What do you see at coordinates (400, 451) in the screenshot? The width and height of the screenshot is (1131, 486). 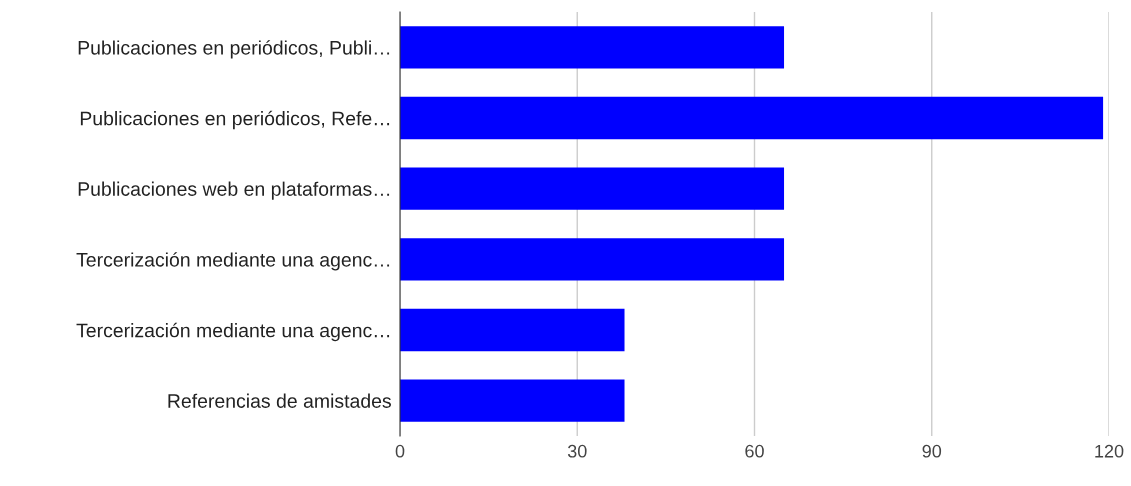 I see `x-tick-label: 0` at bounding box center [400, 451].